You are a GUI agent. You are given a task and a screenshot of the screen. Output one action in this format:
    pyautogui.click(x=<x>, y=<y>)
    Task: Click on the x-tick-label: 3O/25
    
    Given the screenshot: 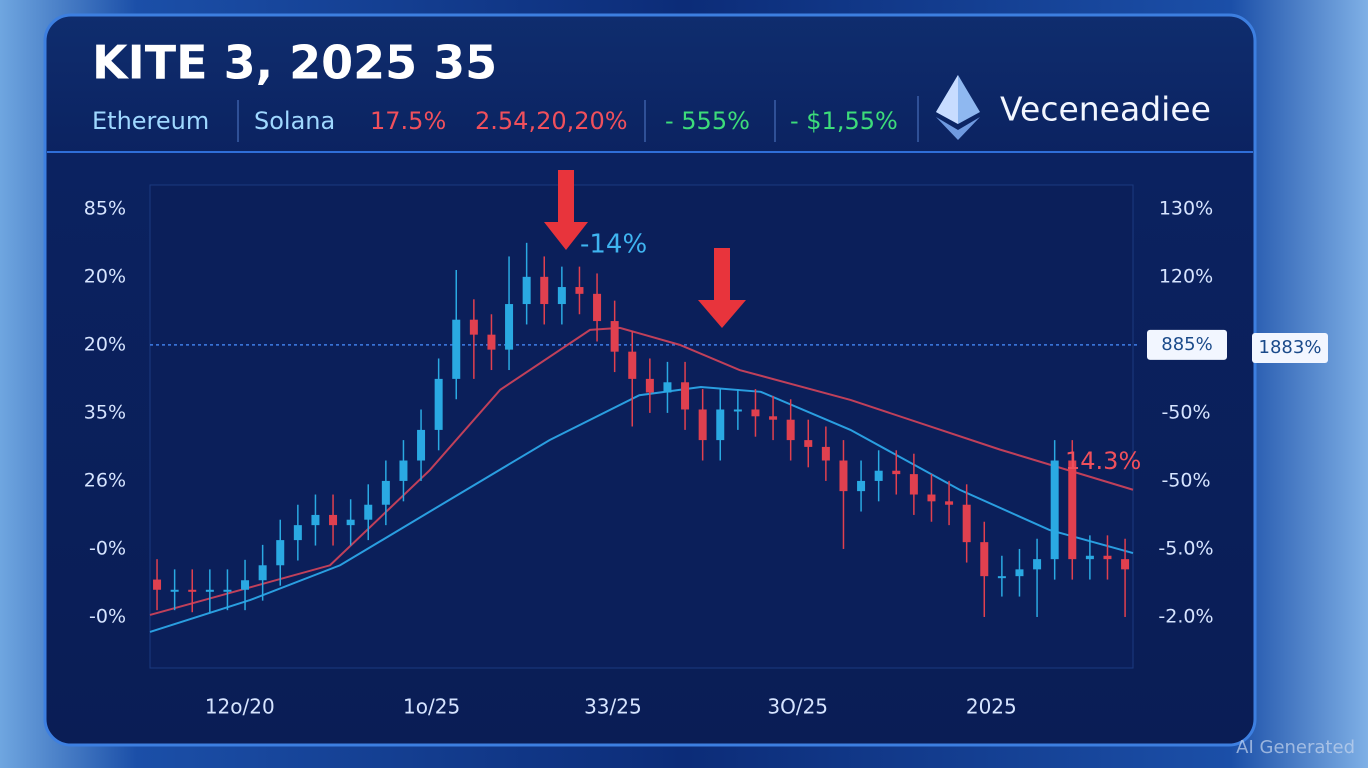 What is the action you would take?
    pyautogui.click(x=797, y=707)
    